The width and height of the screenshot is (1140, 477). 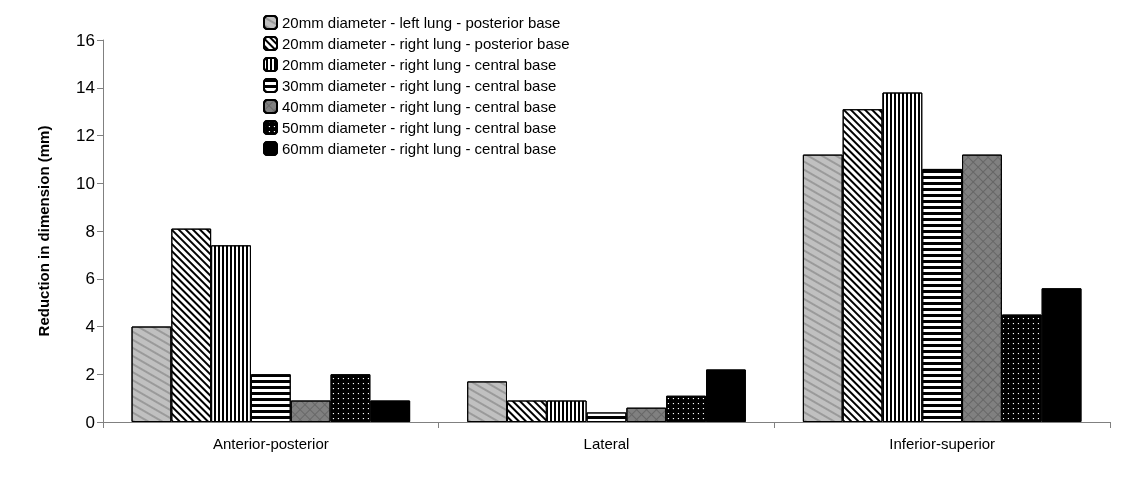 What do you see at coordinates (85, 88) in the screenshot?
I see `y-tick-label: 14` at bounding box center [85, 88].